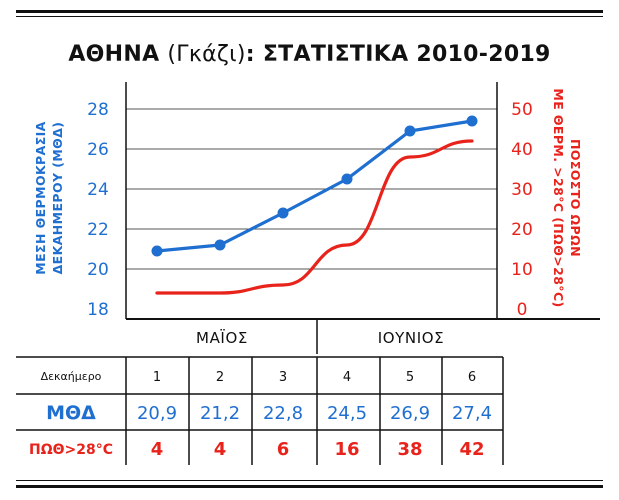  Describe the element at coordinates (309, 16) in the screenshot. I see `top-rule-thin` at that location.